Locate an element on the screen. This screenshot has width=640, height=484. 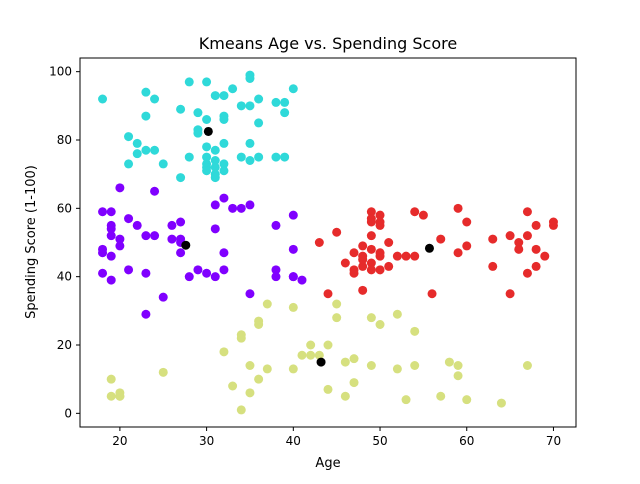
y-tick-label: 40 is located at coordinates (64, 277).